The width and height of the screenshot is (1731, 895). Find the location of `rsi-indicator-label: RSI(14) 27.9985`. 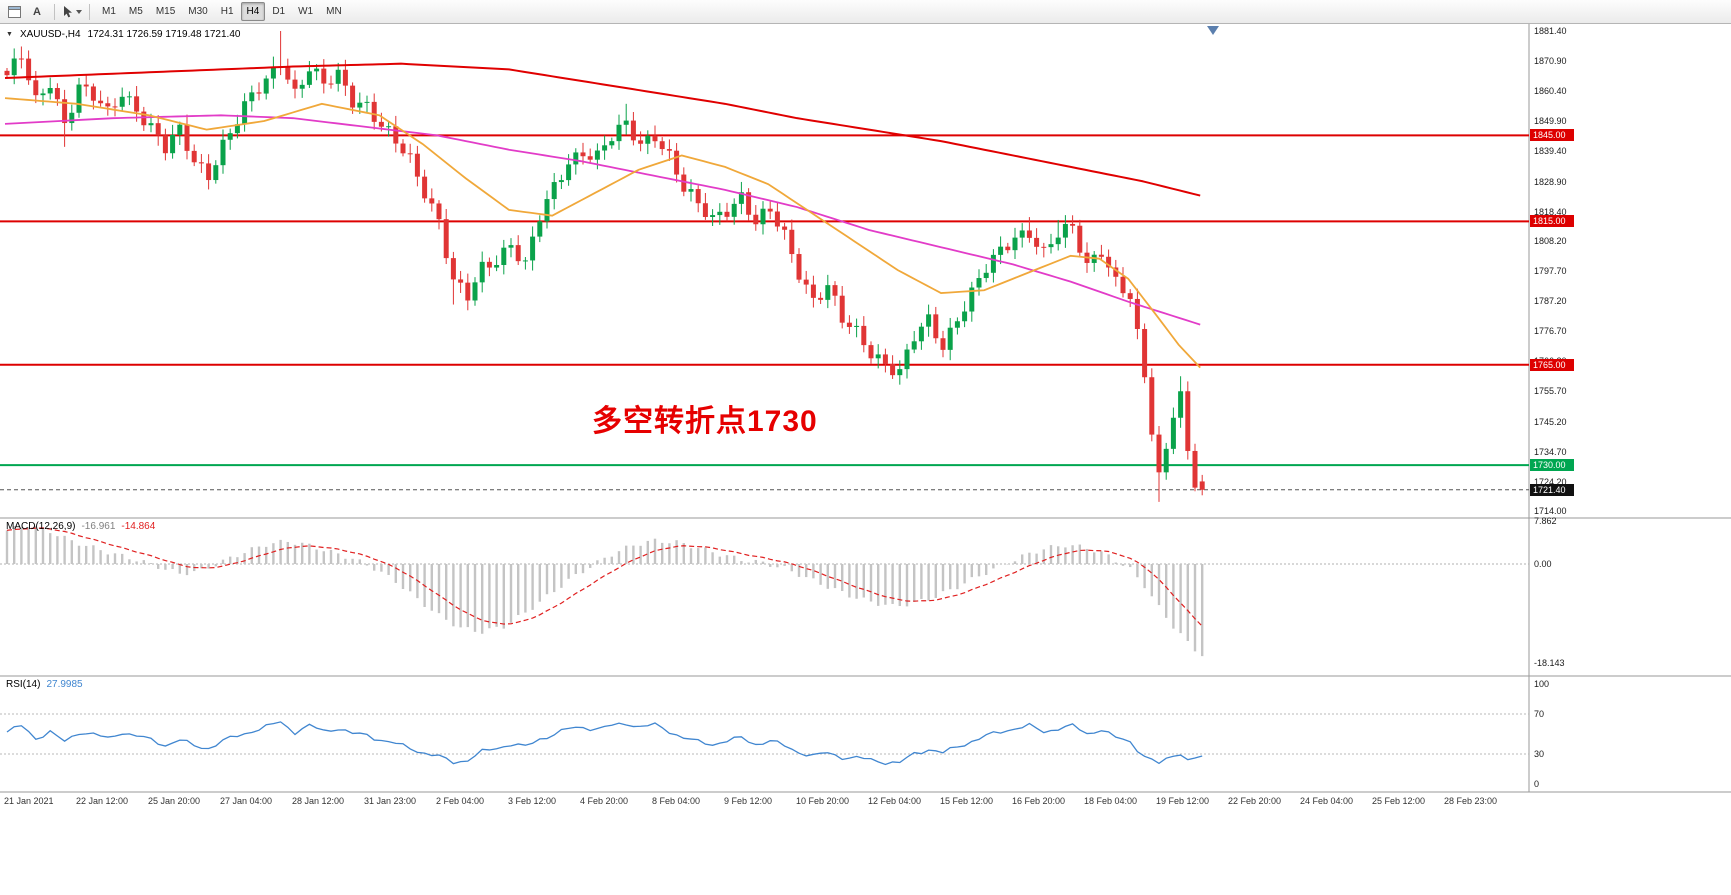

rsi-indicator-label: RSI(14) 27.9985 is located at coordinates (44, 684).